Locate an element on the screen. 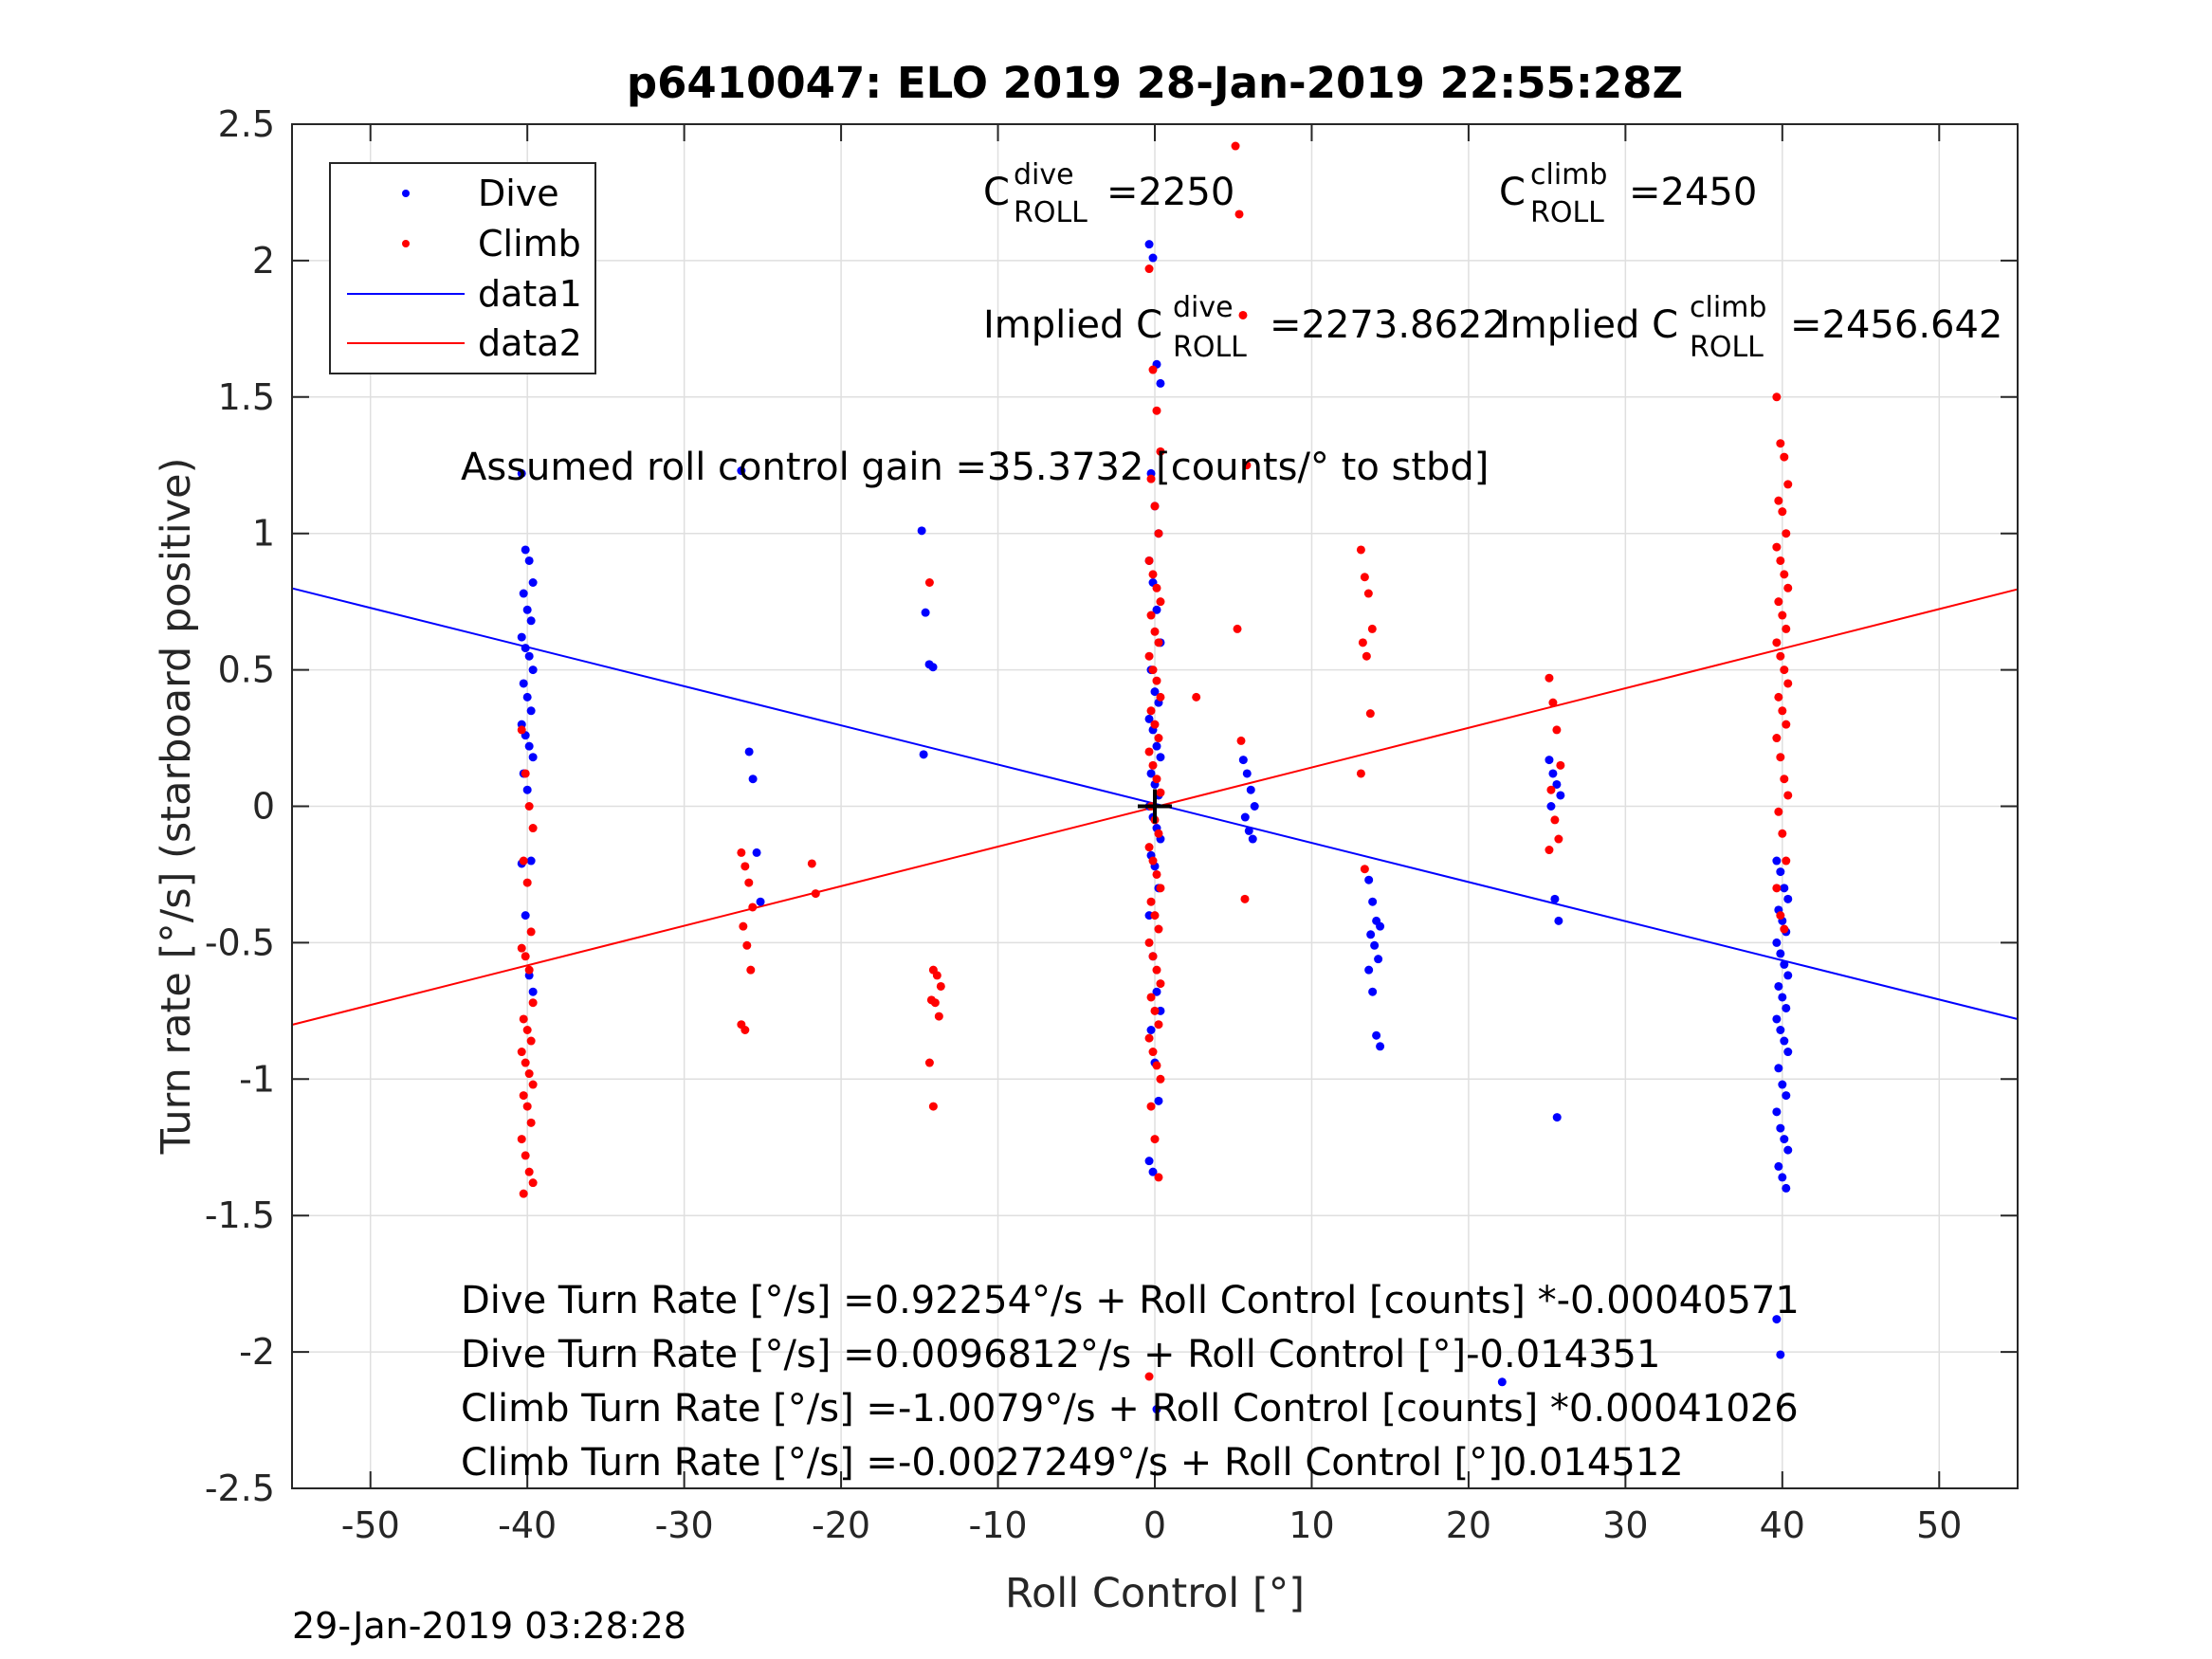 The width and height of the screenshot is (2212, 1659). legend-dive-label: Dive is located at coordinates (518, 193).